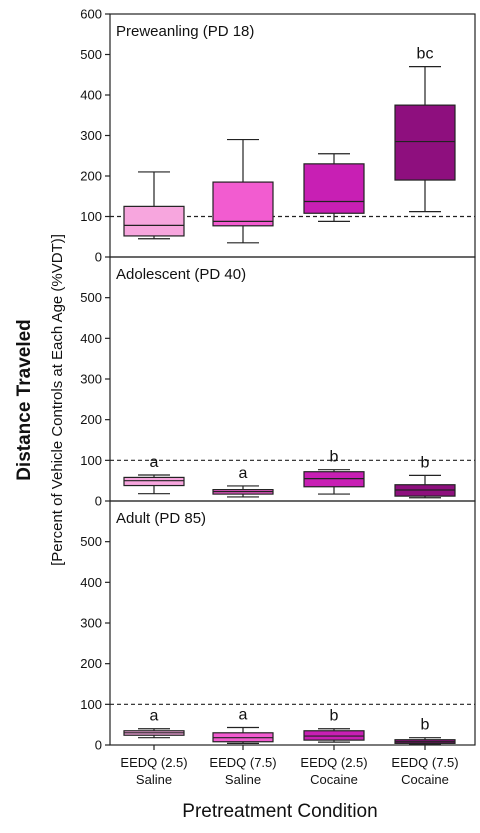 This screenshot has height=833, width=480. I want to click on panel-title: Preweanling (PD 18), so click(185, 31).